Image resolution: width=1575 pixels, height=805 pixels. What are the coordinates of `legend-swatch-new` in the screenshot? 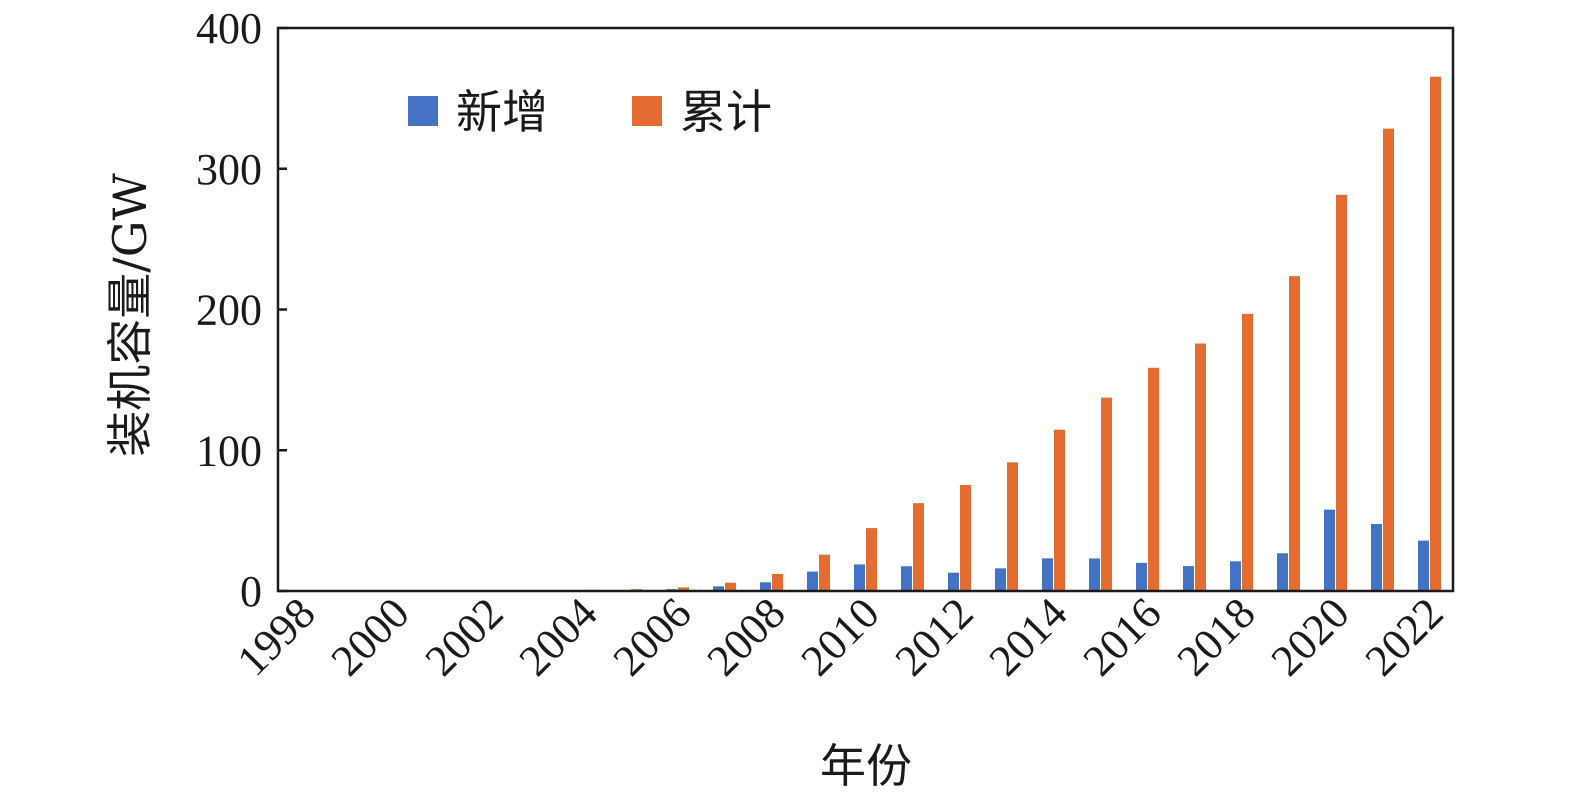 It's located at (423, 111).